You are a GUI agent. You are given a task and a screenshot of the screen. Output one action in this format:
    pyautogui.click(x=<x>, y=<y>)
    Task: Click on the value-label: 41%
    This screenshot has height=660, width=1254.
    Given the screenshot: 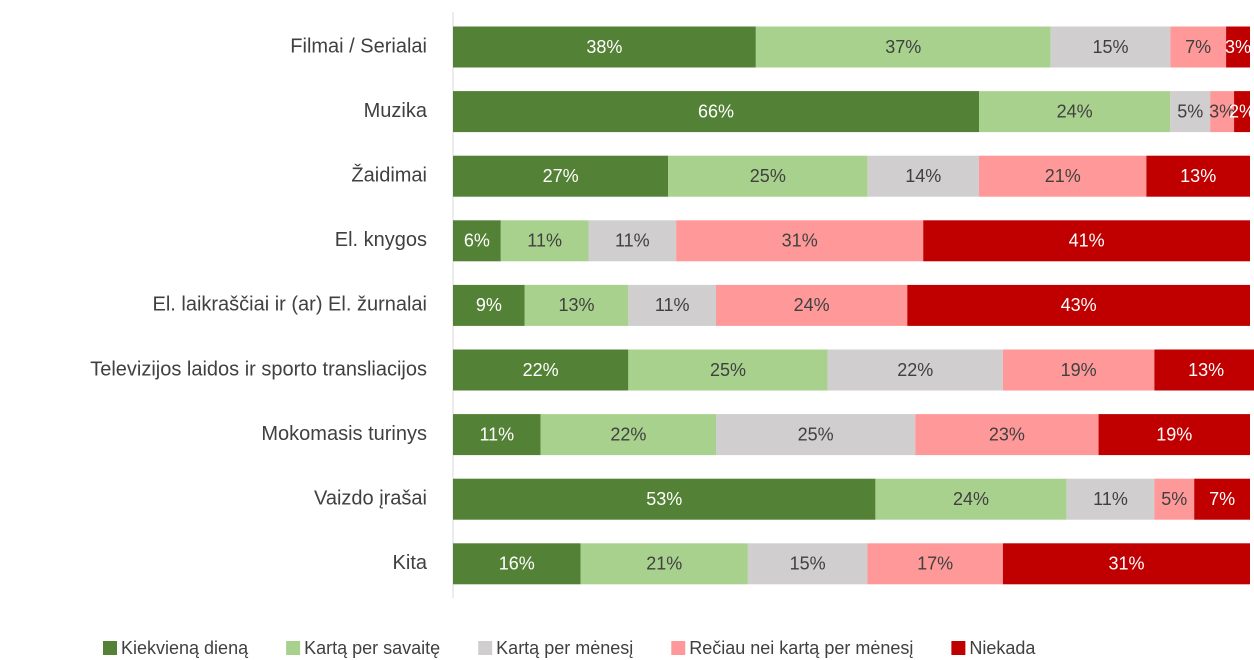 What is the action you would take?
    pyautogui.click(x=1087, y=241)
    